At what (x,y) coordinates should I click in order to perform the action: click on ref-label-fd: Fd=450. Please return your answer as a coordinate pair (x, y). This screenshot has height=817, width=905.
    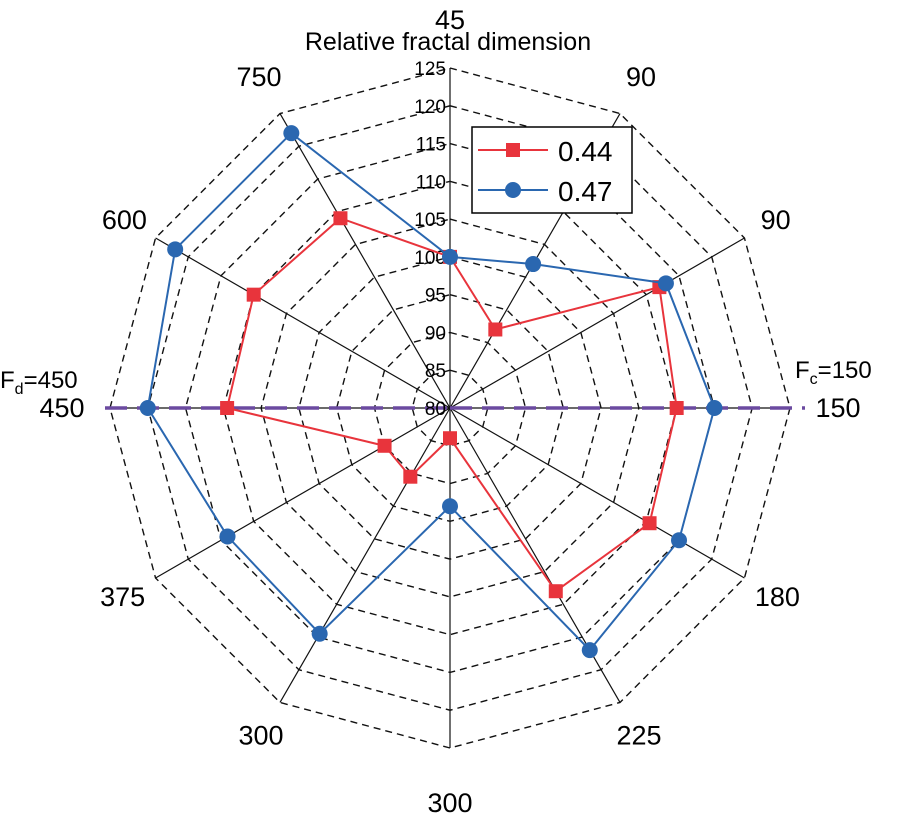
    Looking at the image, I should click on (39, 382).